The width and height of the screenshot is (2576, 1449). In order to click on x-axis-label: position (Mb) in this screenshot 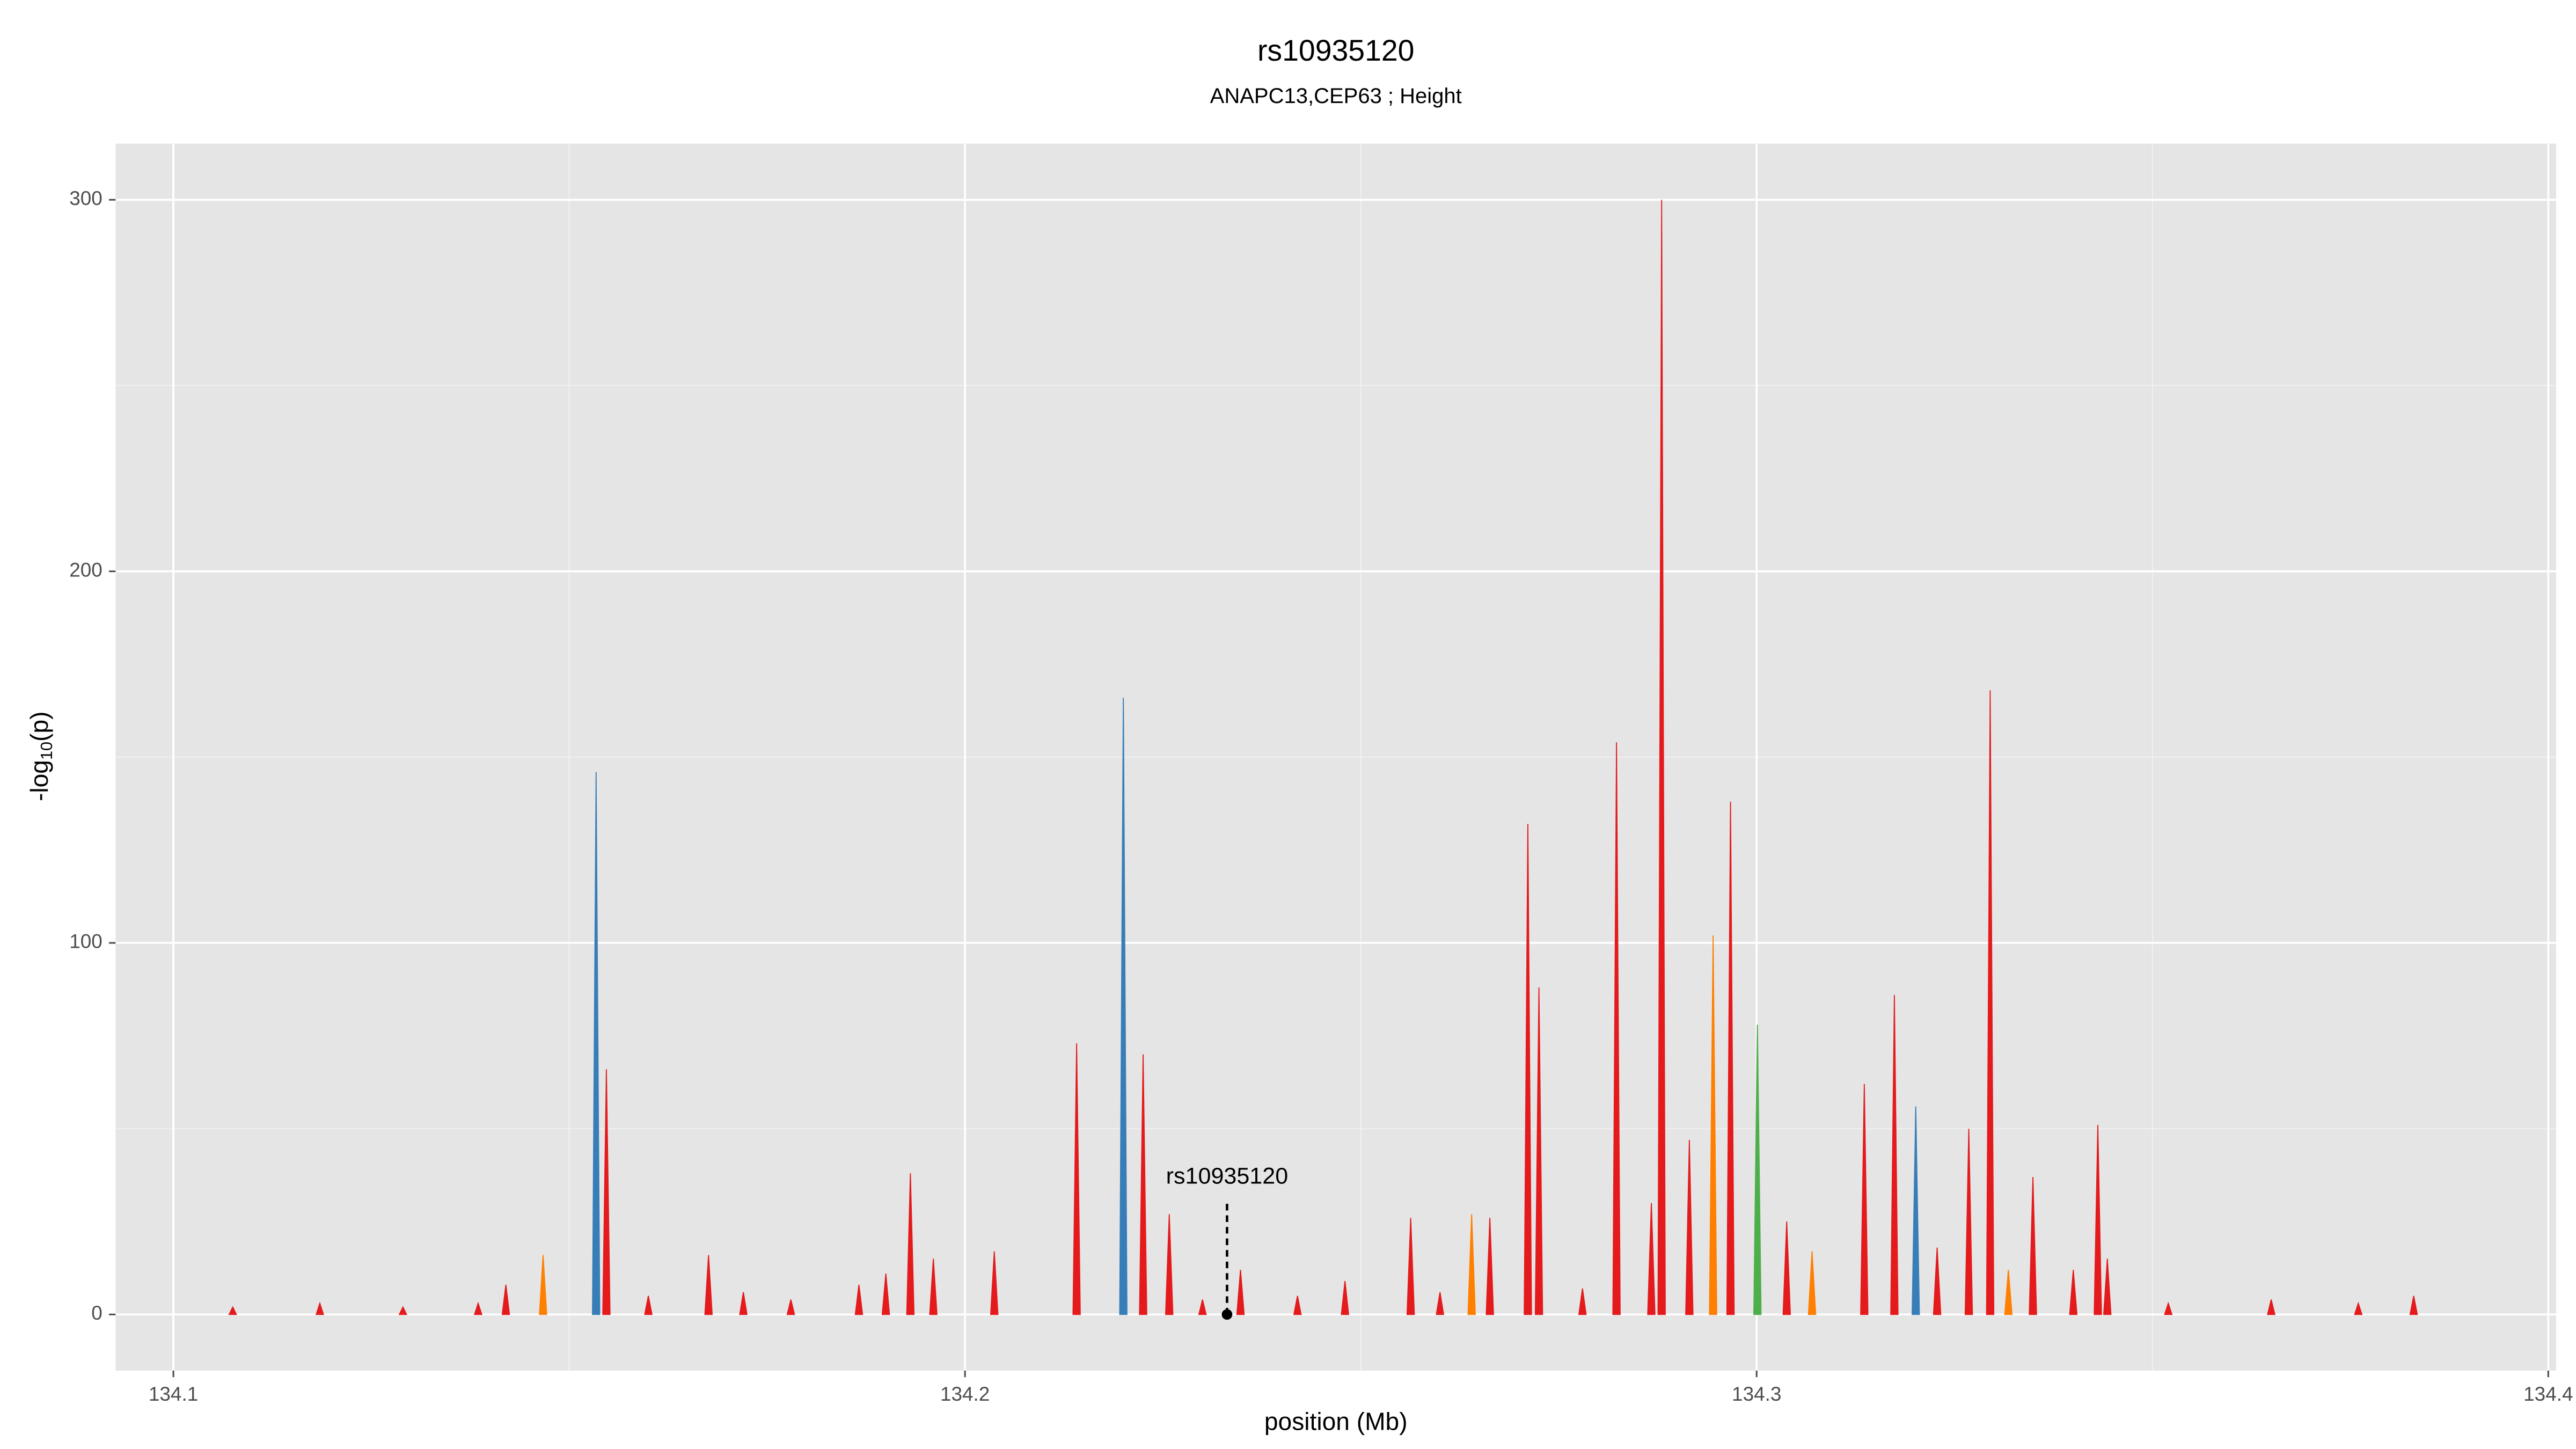, I will do `click(1336, 1421)`.